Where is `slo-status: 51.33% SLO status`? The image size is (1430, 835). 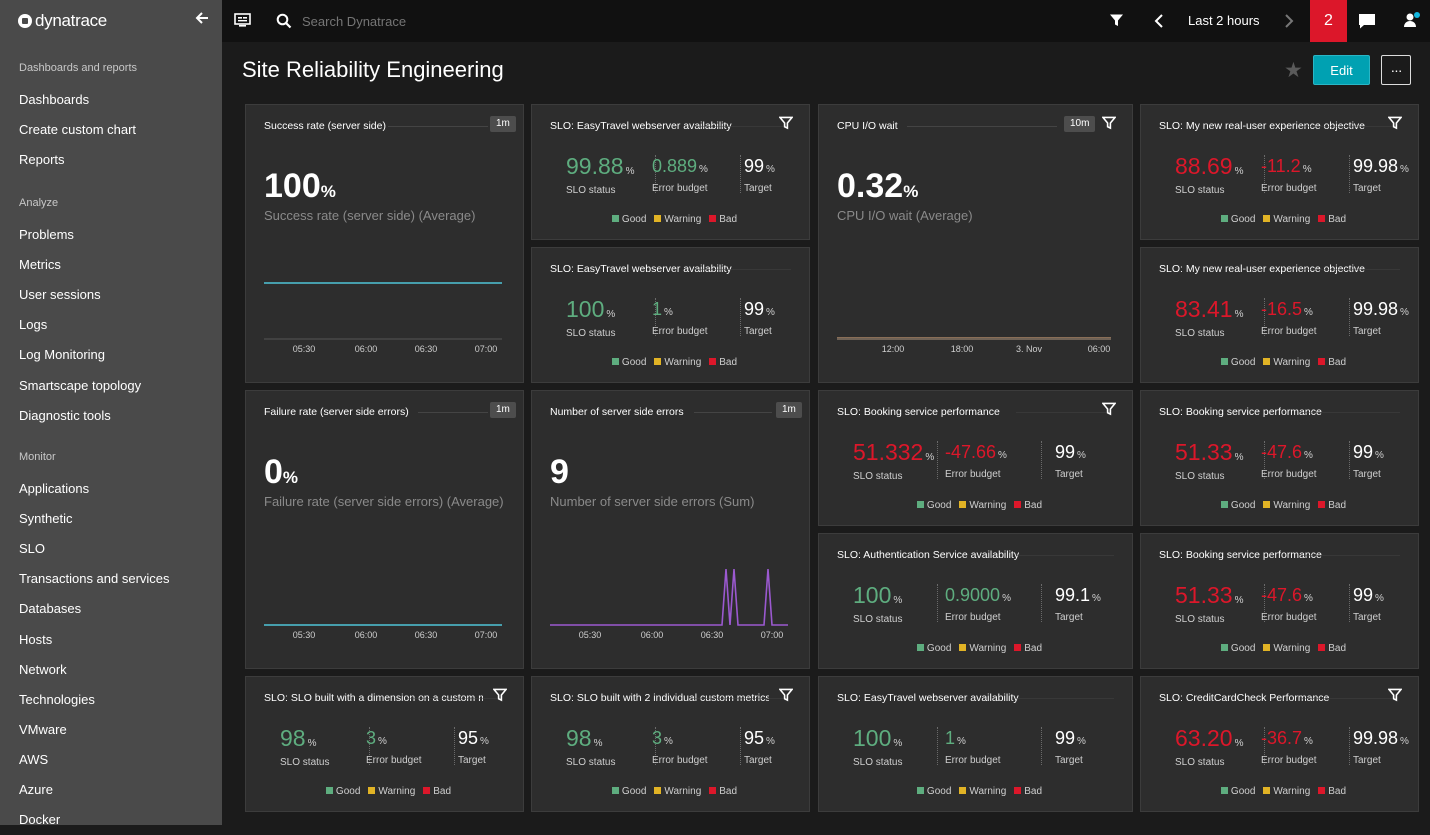 slo-status: 51.33% SLO status is located at coordinates (1209, 460).